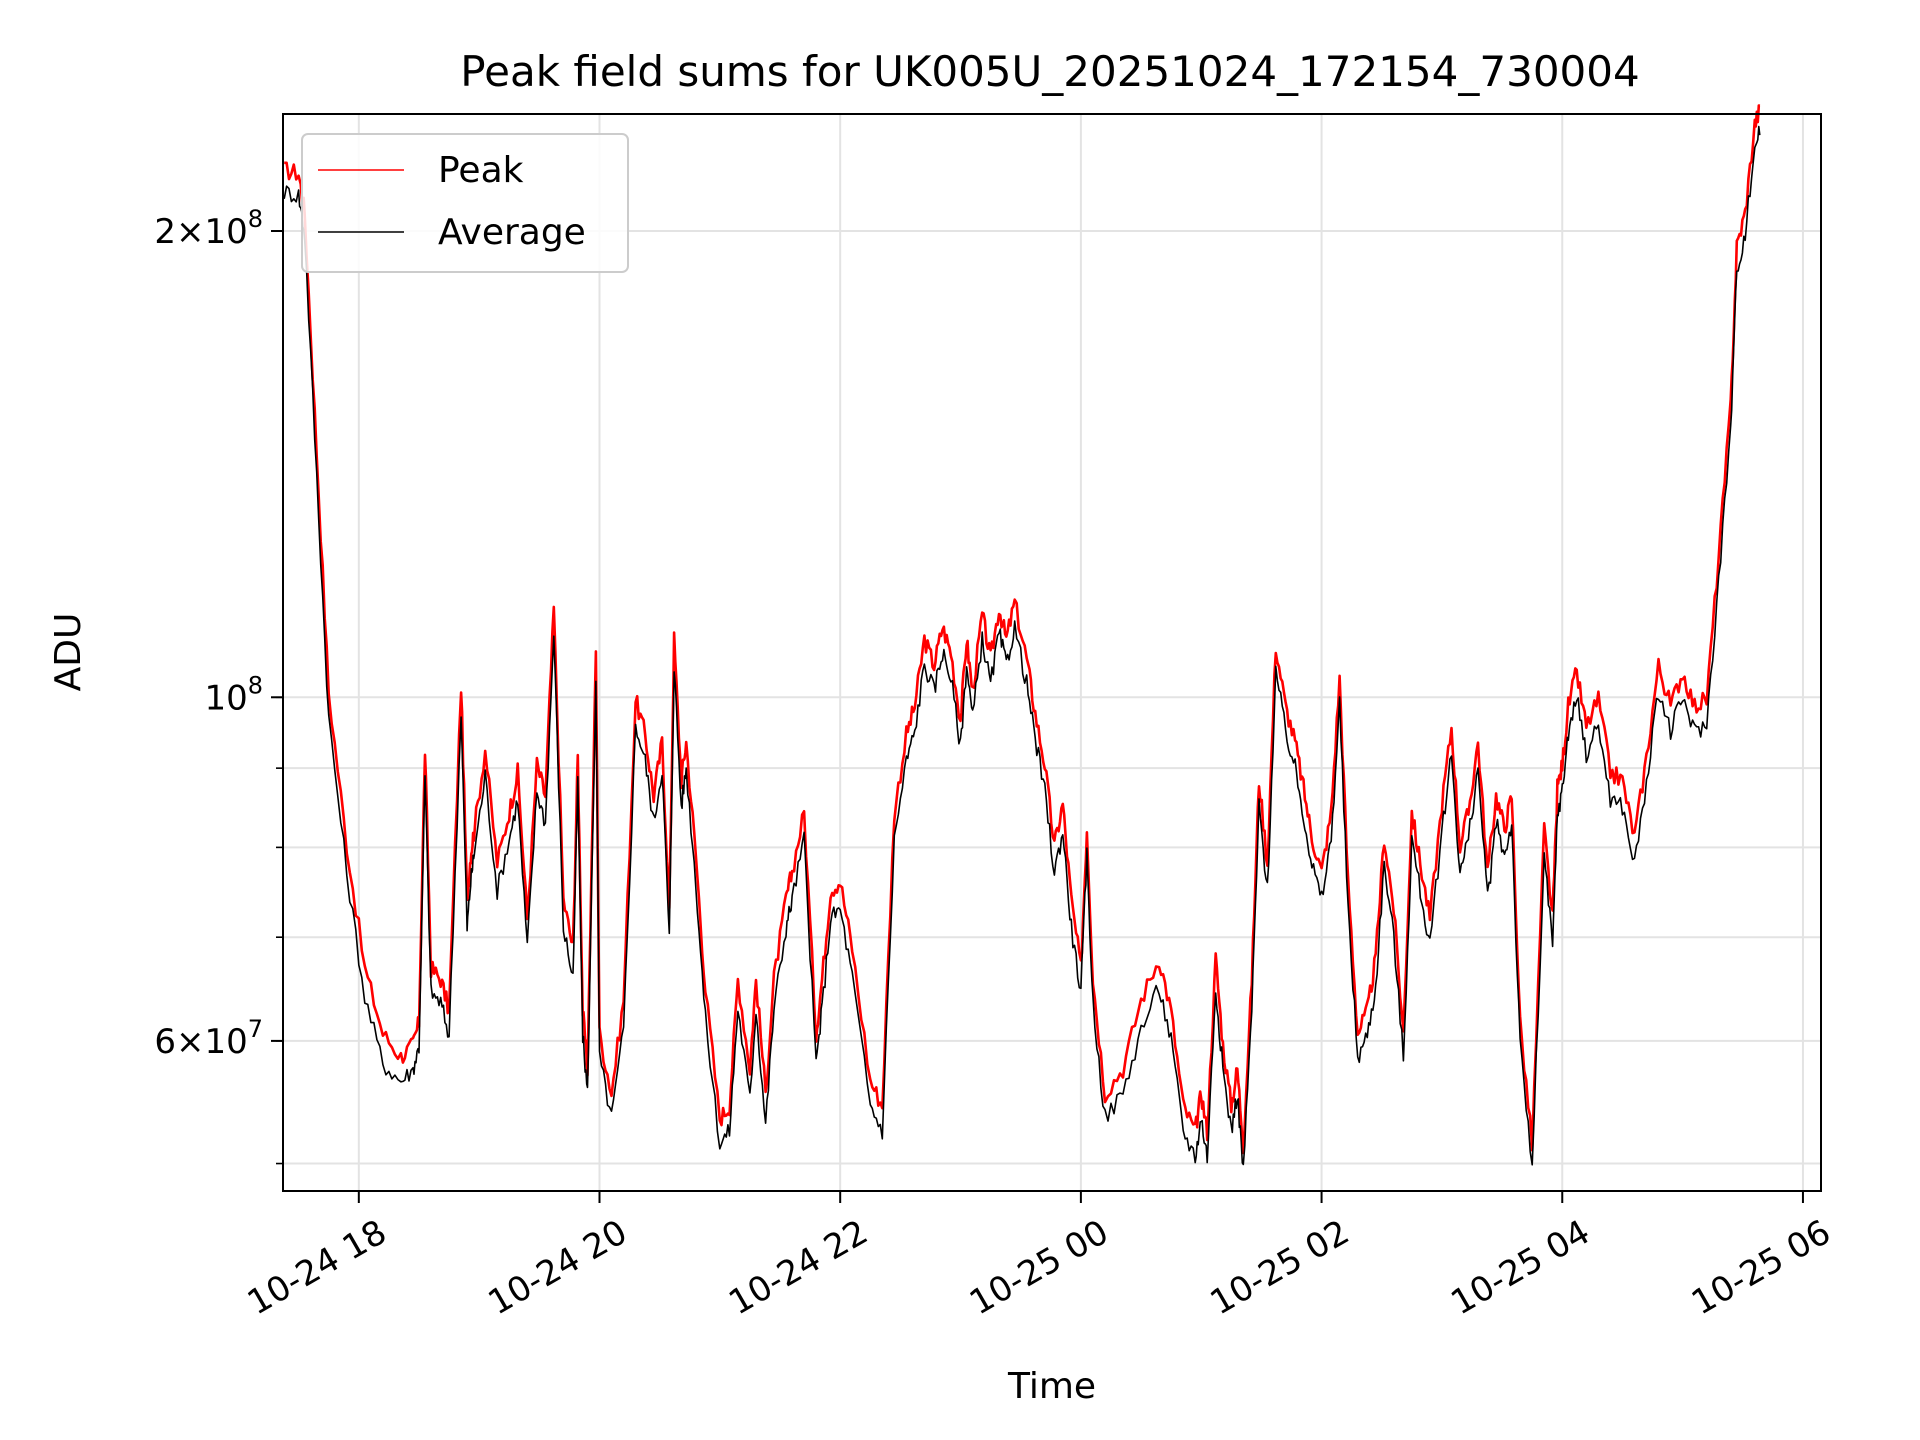 This screenshot has height=1440, width=1920. I want to click on y-tick-label: 6×107, so click(208, 1038).